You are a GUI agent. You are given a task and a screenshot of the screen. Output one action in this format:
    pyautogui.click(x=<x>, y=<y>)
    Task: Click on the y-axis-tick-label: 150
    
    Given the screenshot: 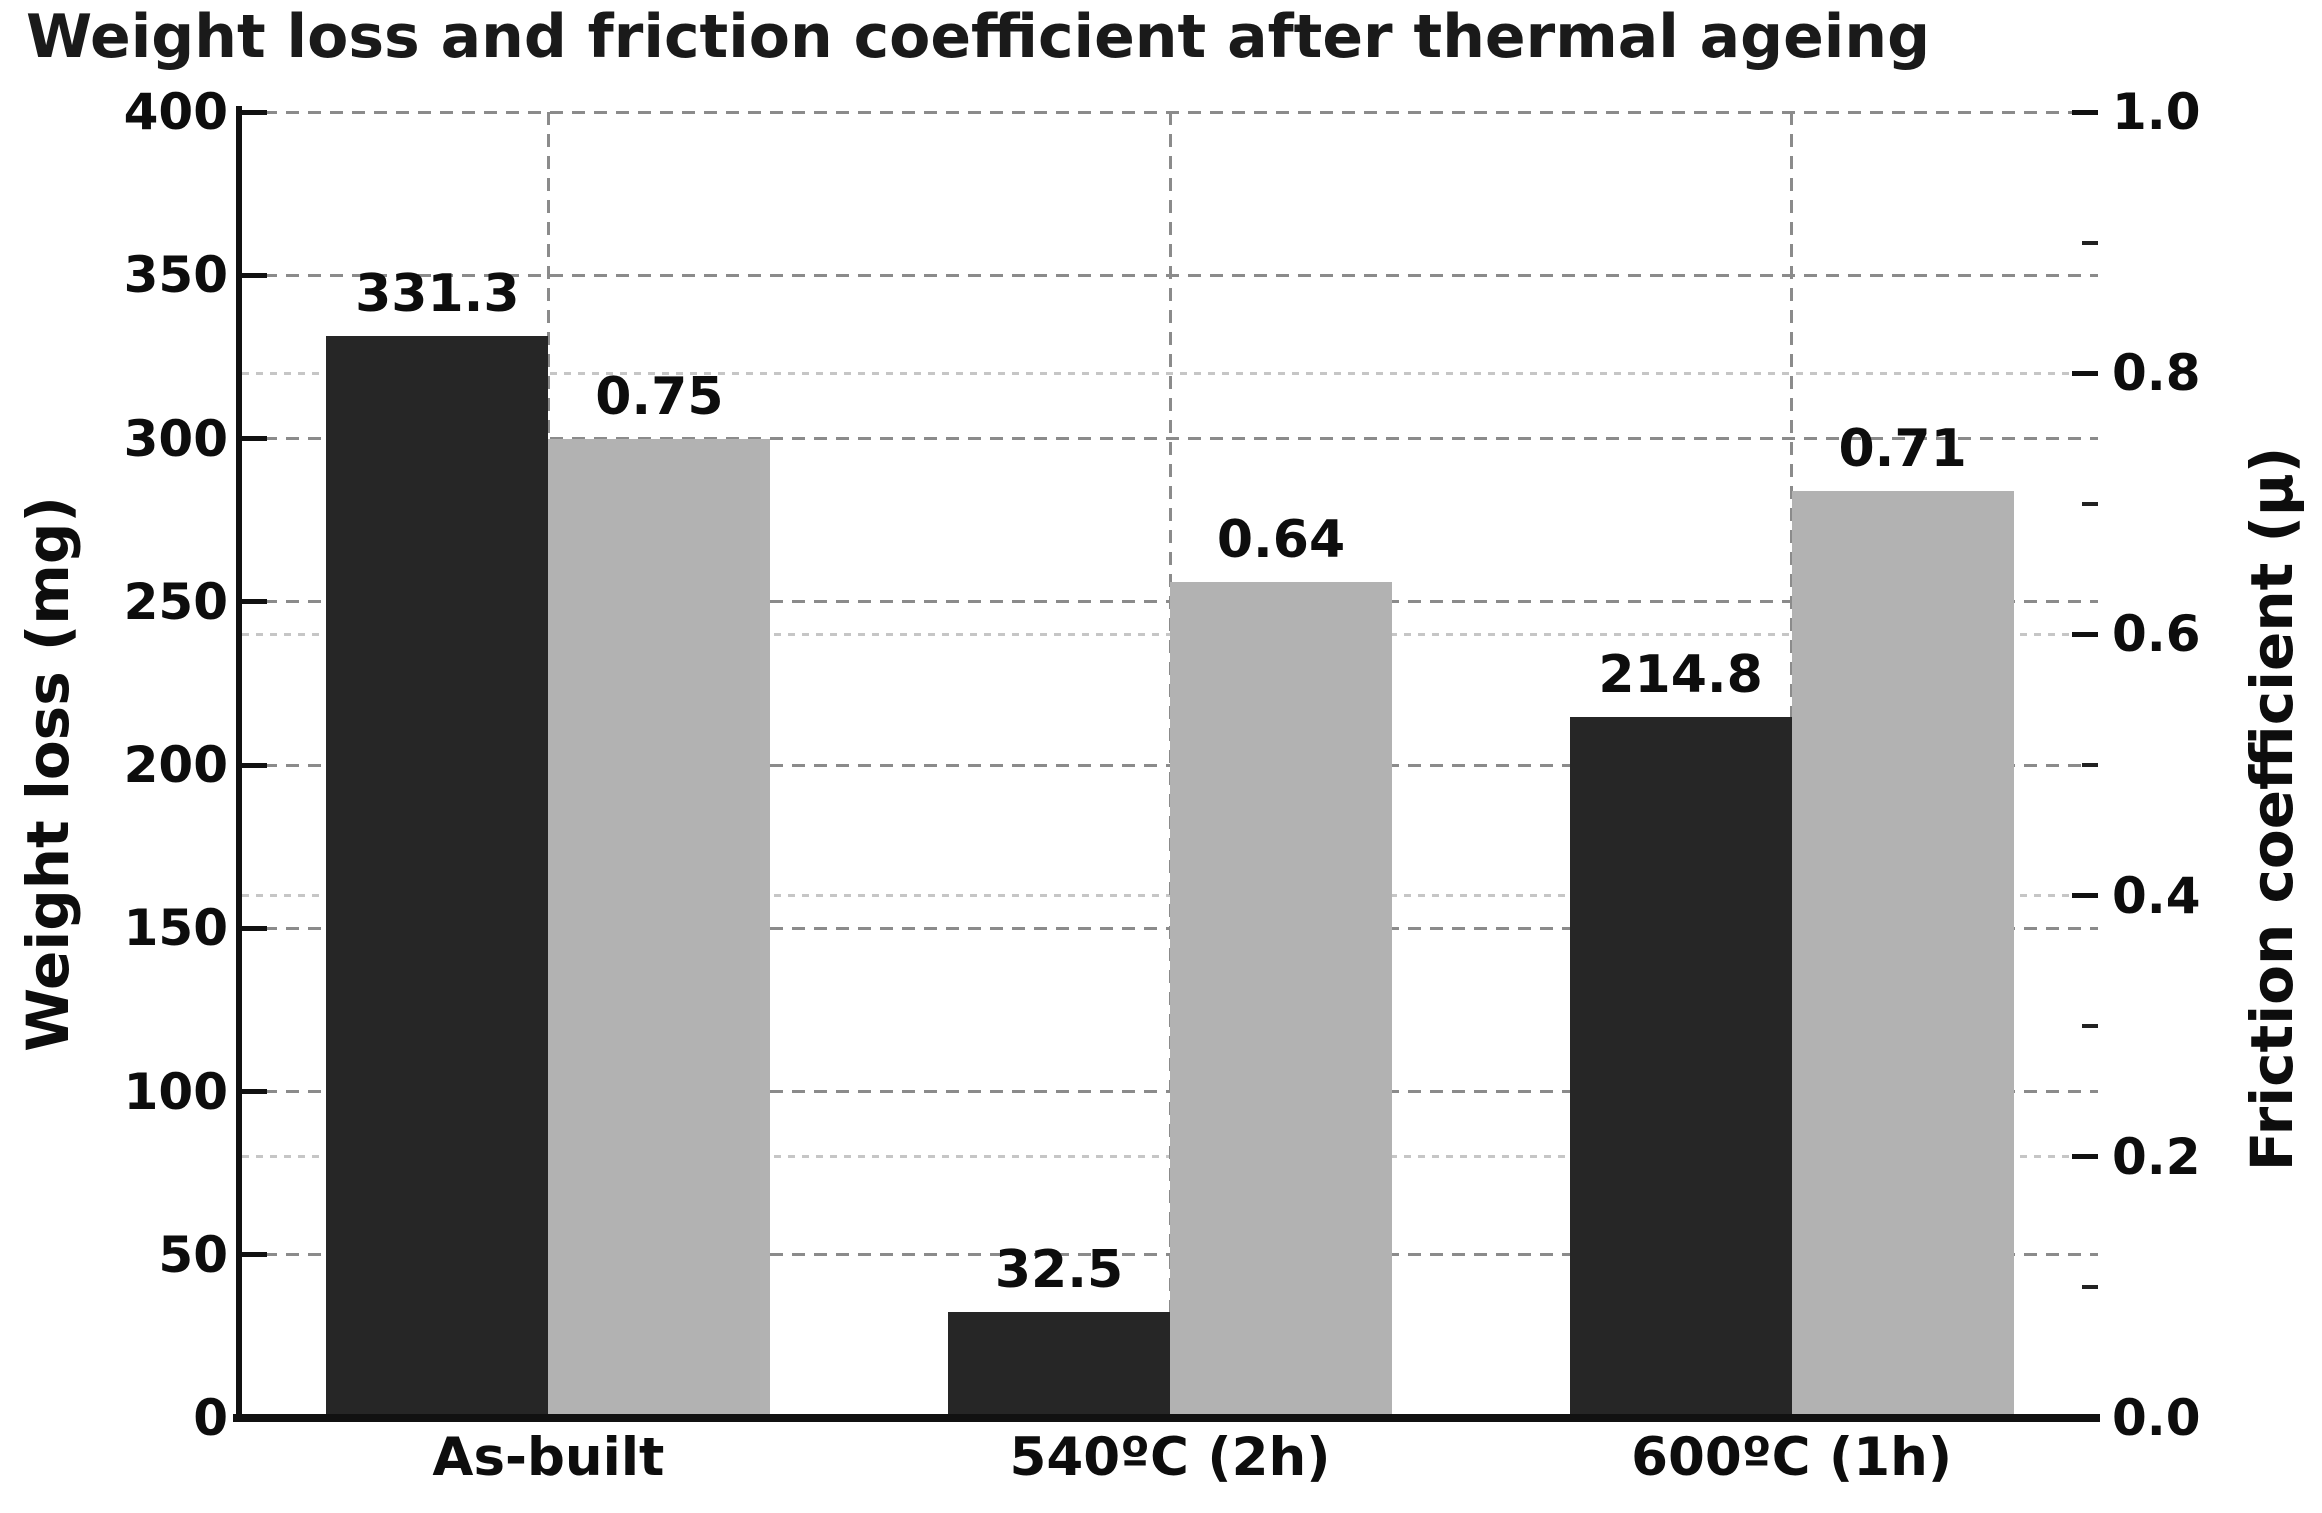 What is the action you would take?
    pyautogui.click(x=175, y=928)
    